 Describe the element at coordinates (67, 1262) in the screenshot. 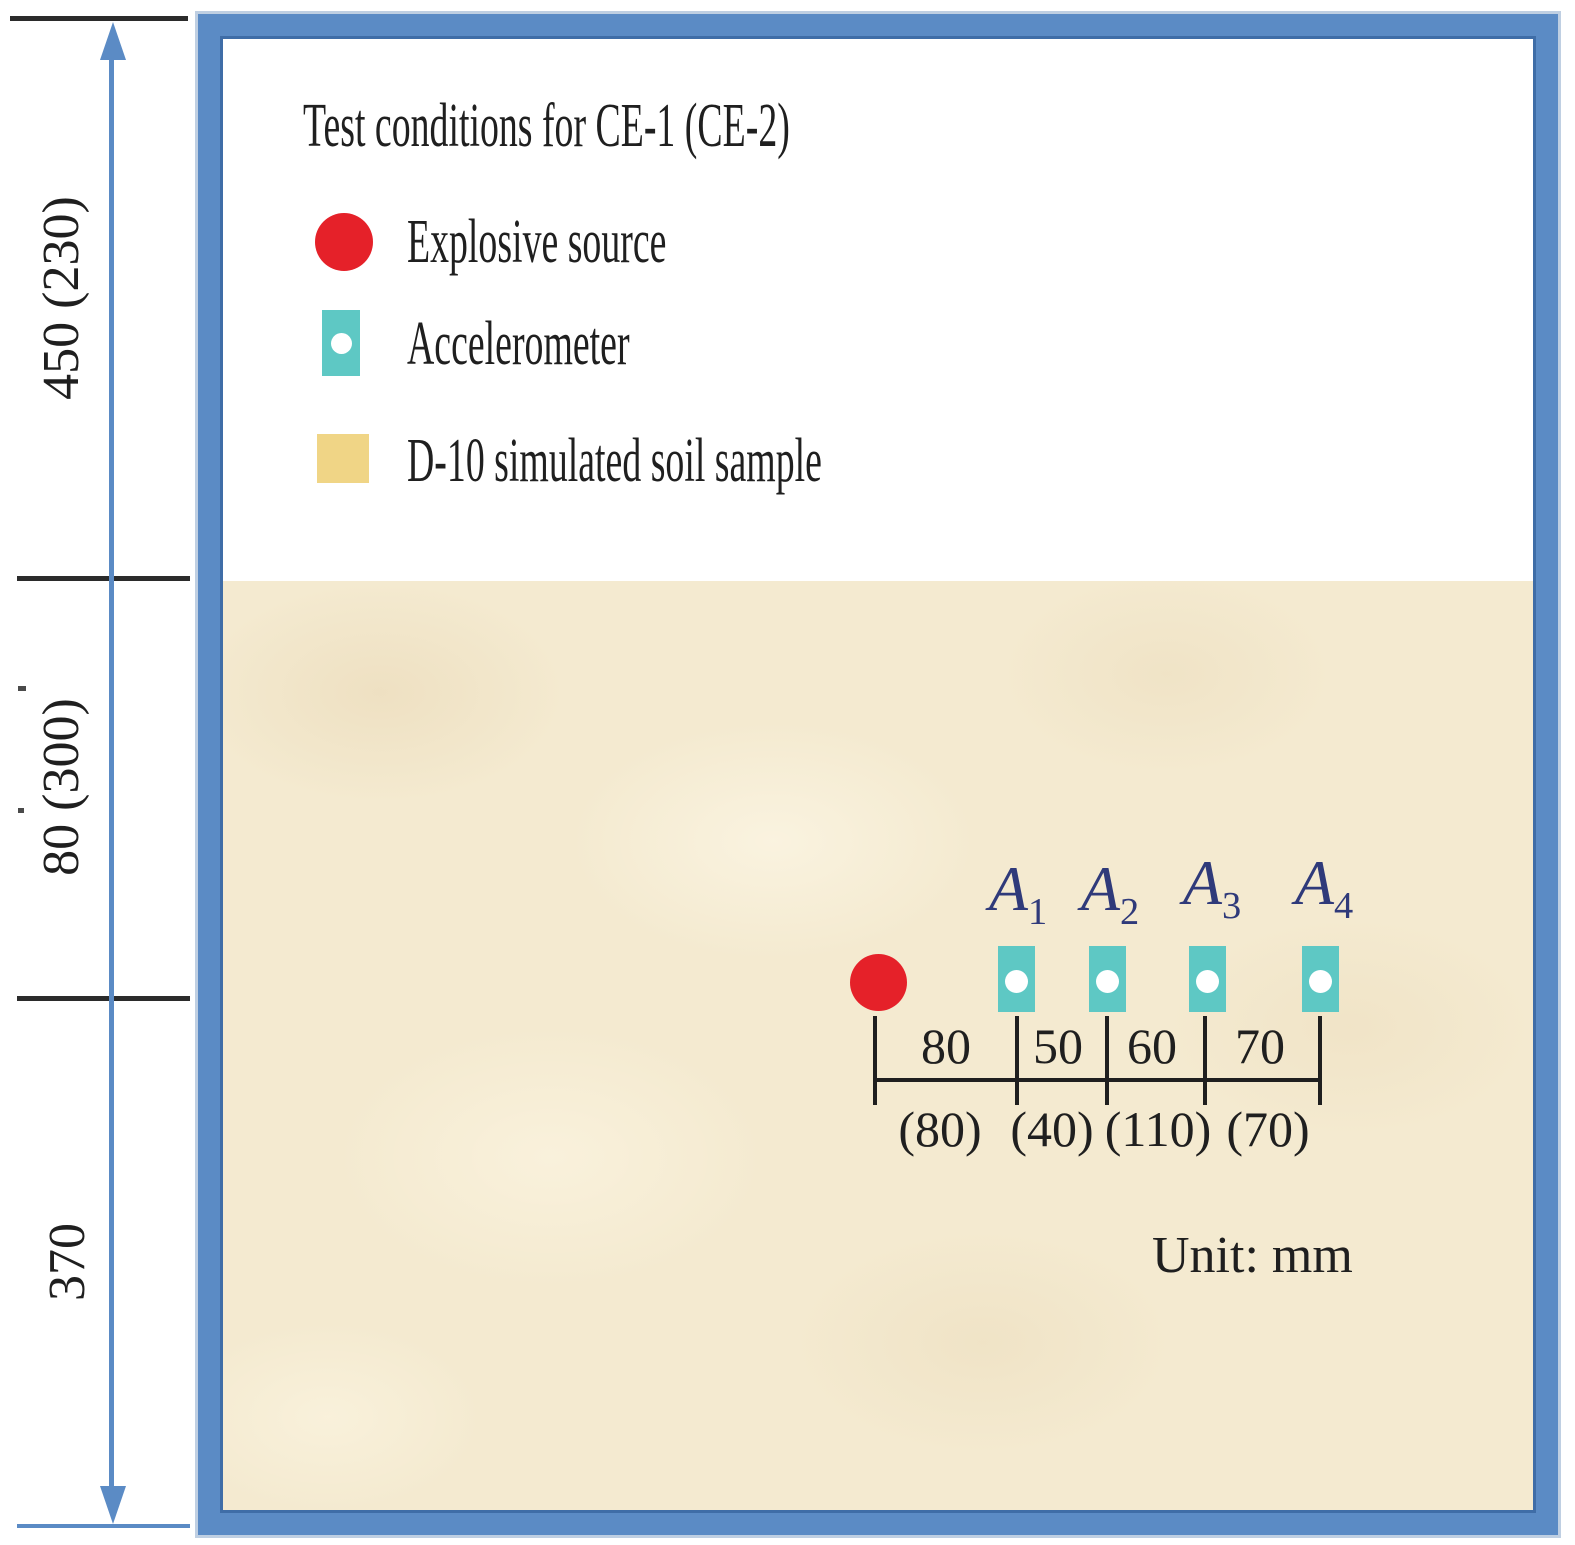

I see `vertical-dim-370: 370` at that location.